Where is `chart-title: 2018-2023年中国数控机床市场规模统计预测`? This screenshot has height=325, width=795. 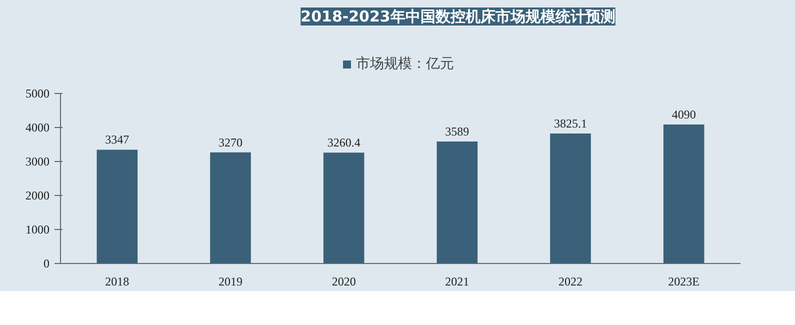
chart-title: 2018-2023年中国数控机床市场规模统计预测 is located at coordinates (458, 17).